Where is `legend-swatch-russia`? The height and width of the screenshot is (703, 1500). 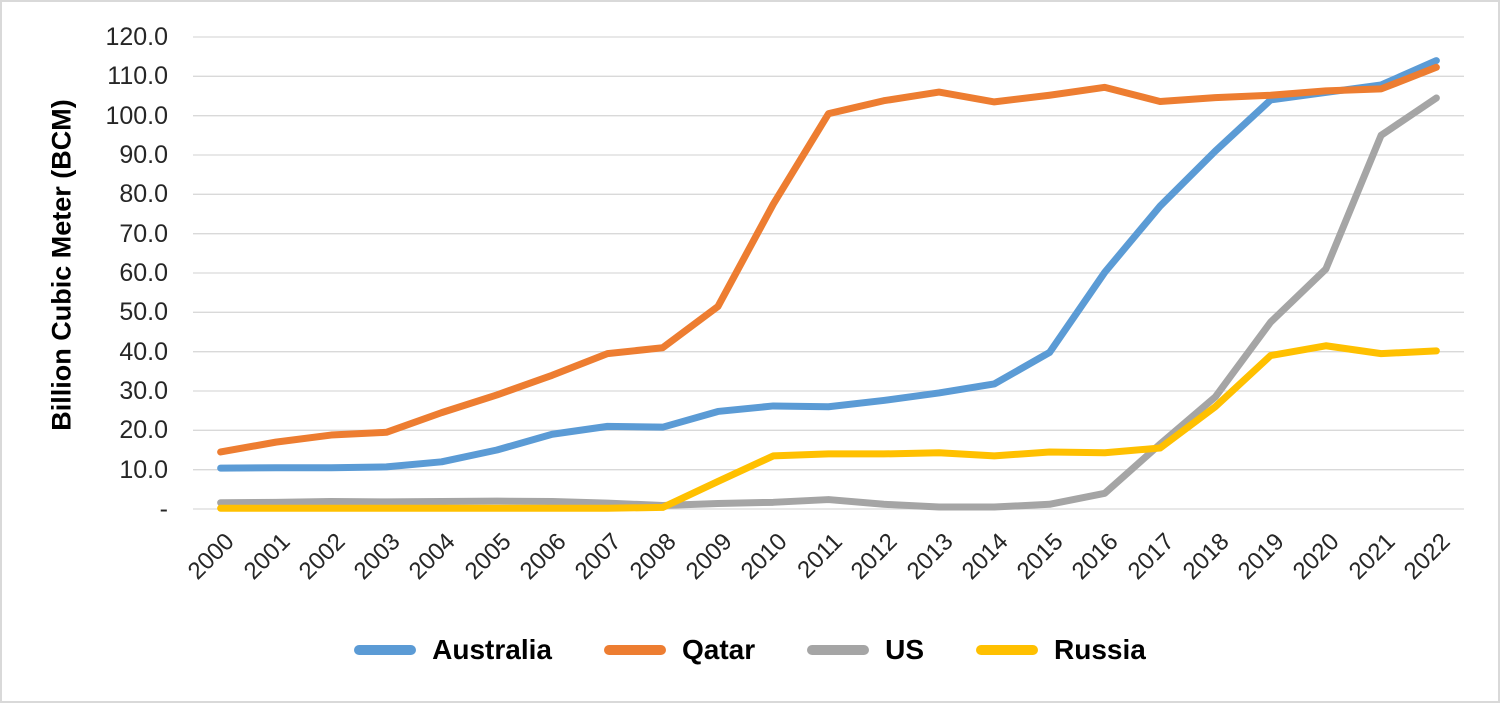 legend-swatch-russia is located at coordinates (1007, 650).